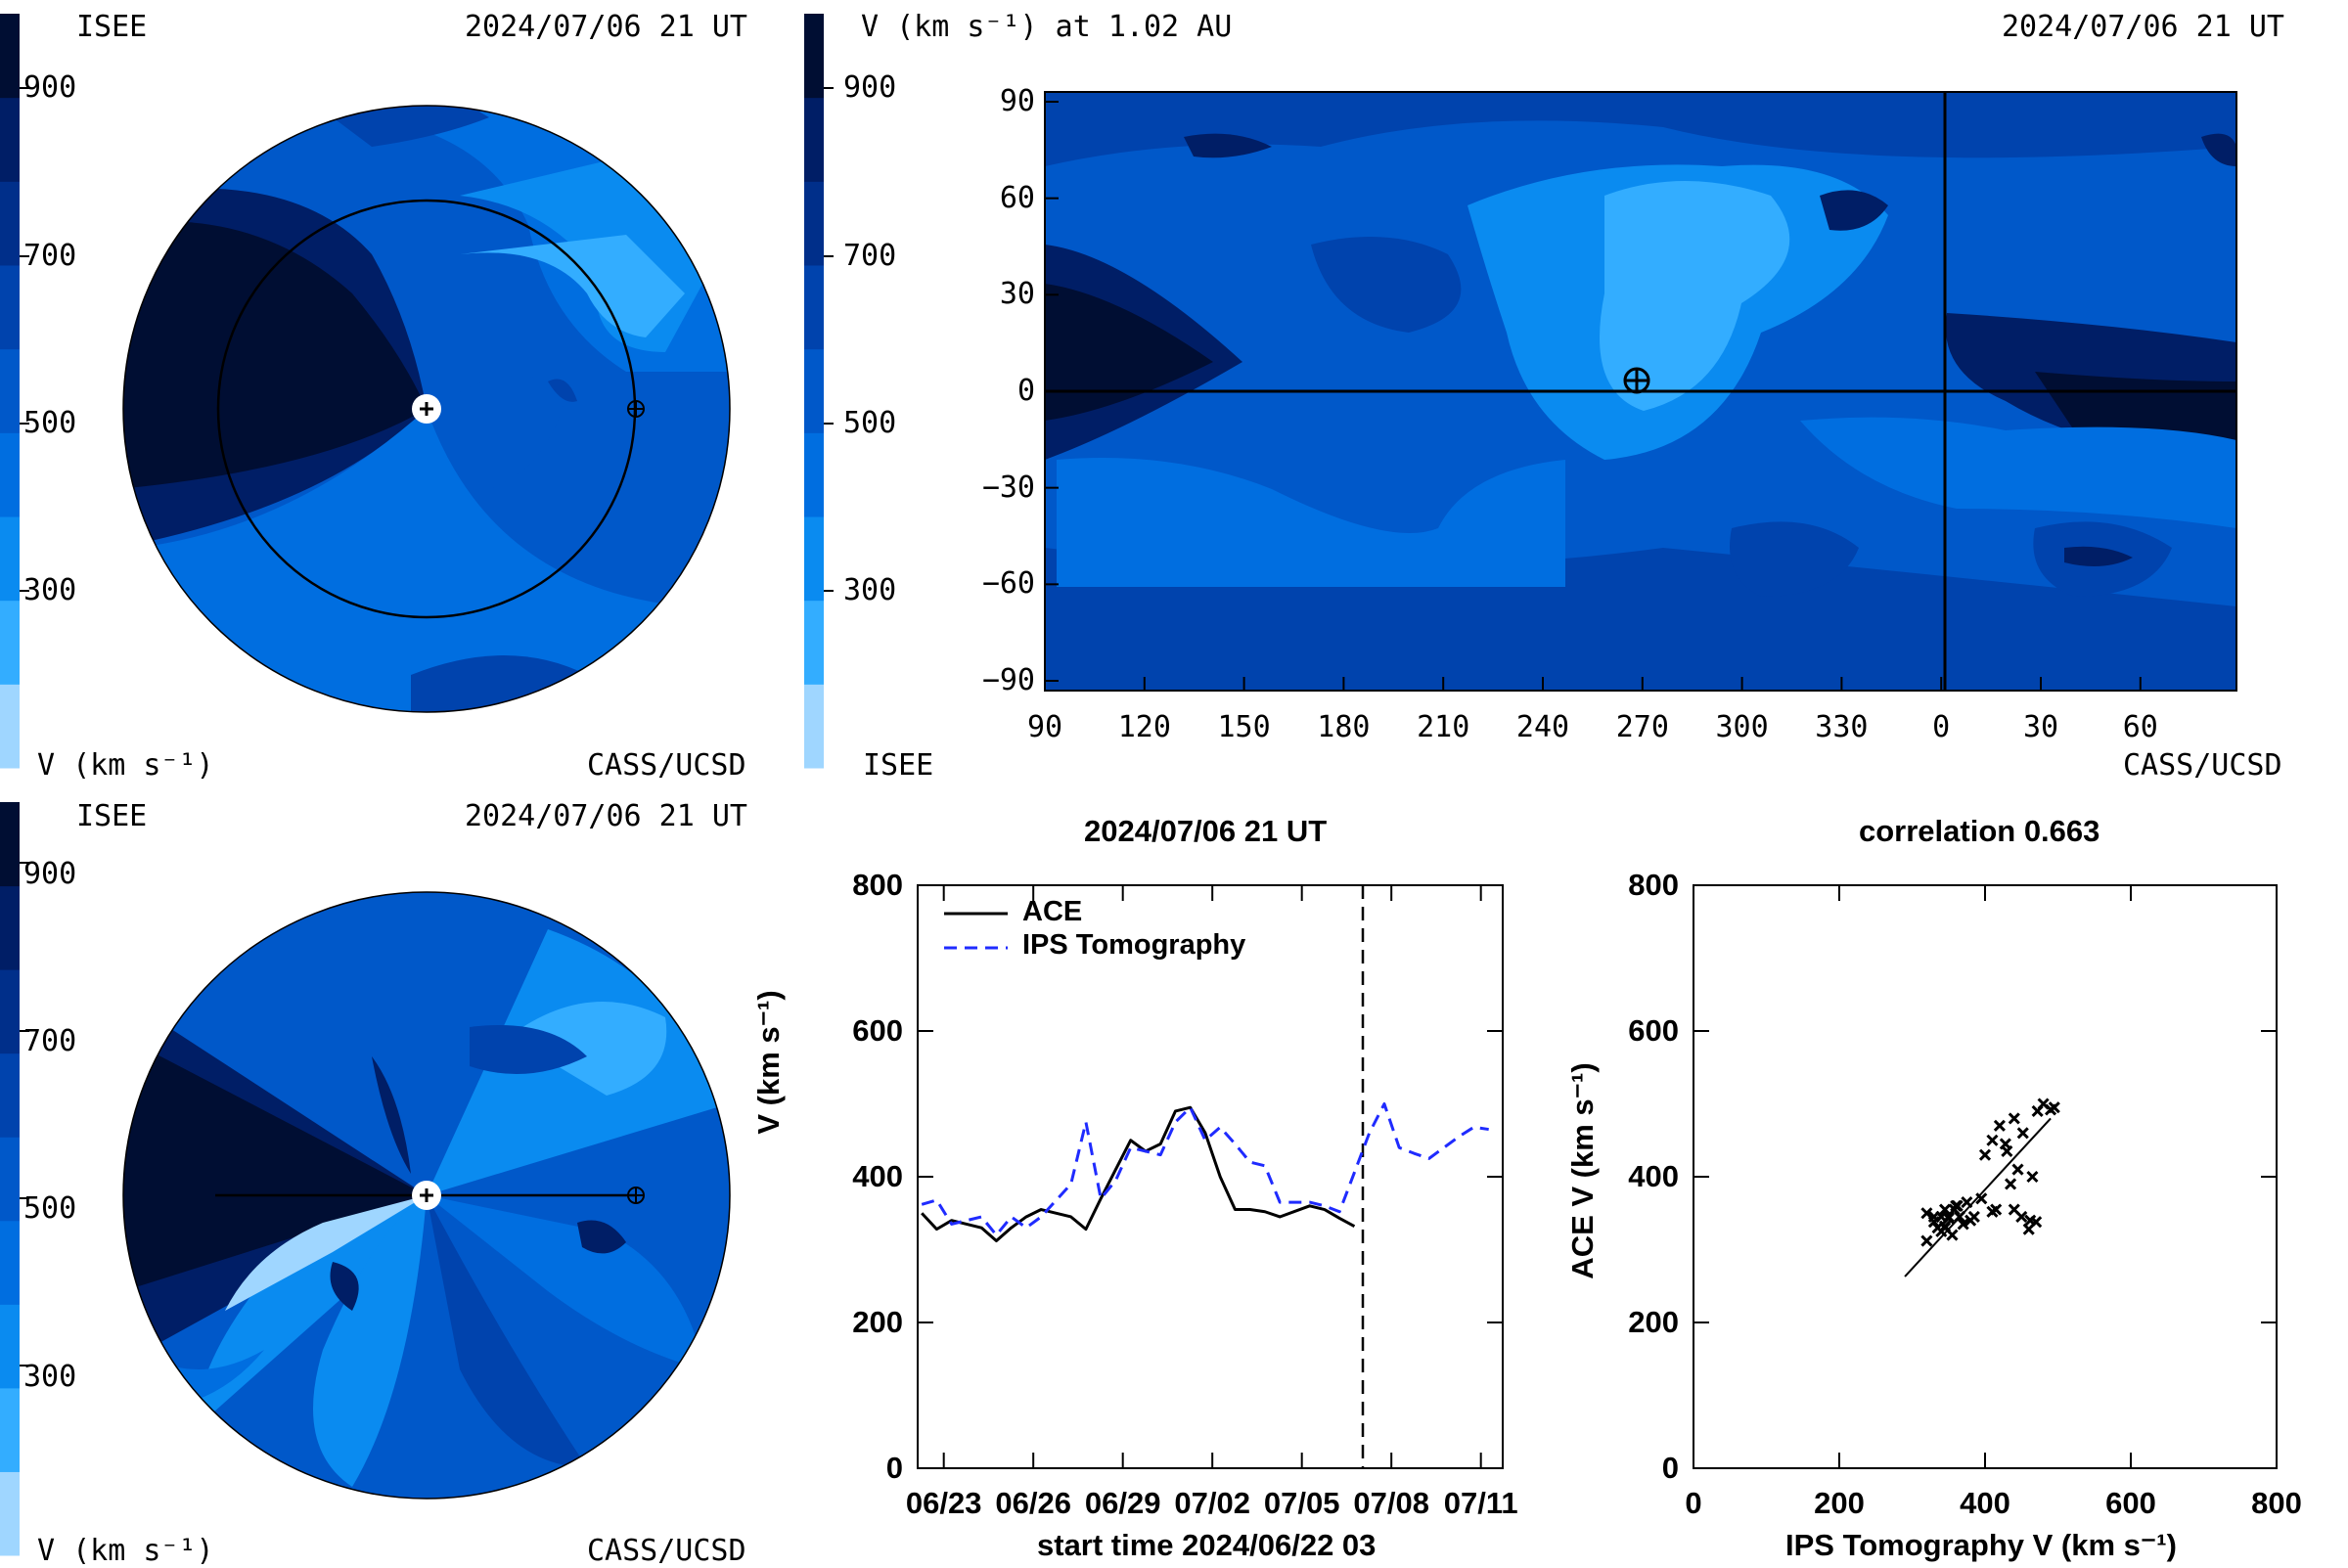 The width and height of the screenshot is (2348, 1568). What do you see at coordinates (50, 256) in the screenshot?
I see `colorbar-tick-label: 700` at bounding box center [50, 256].